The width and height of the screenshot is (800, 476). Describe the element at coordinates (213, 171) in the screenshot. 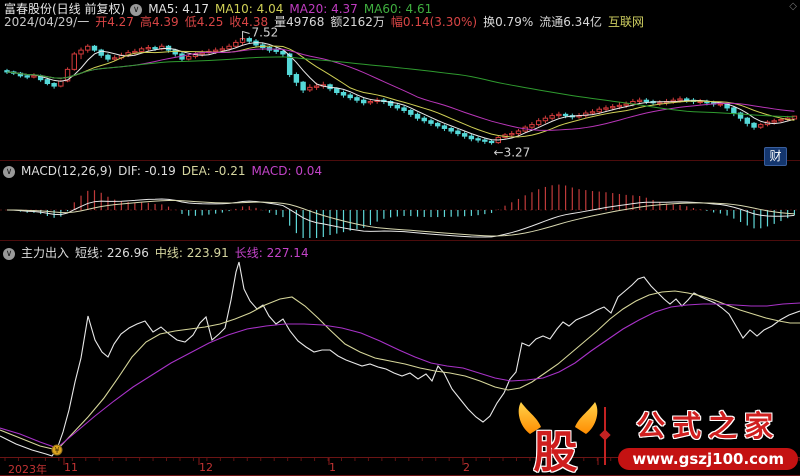

I see `dea-value: DEA: -0.21` at that location.